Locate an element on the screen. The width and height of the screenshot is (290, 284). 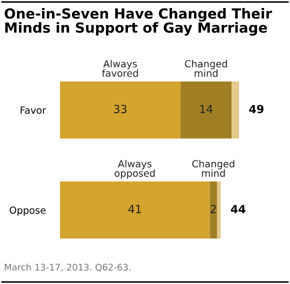
data-label: 2 is located at coordinates (213, 209).